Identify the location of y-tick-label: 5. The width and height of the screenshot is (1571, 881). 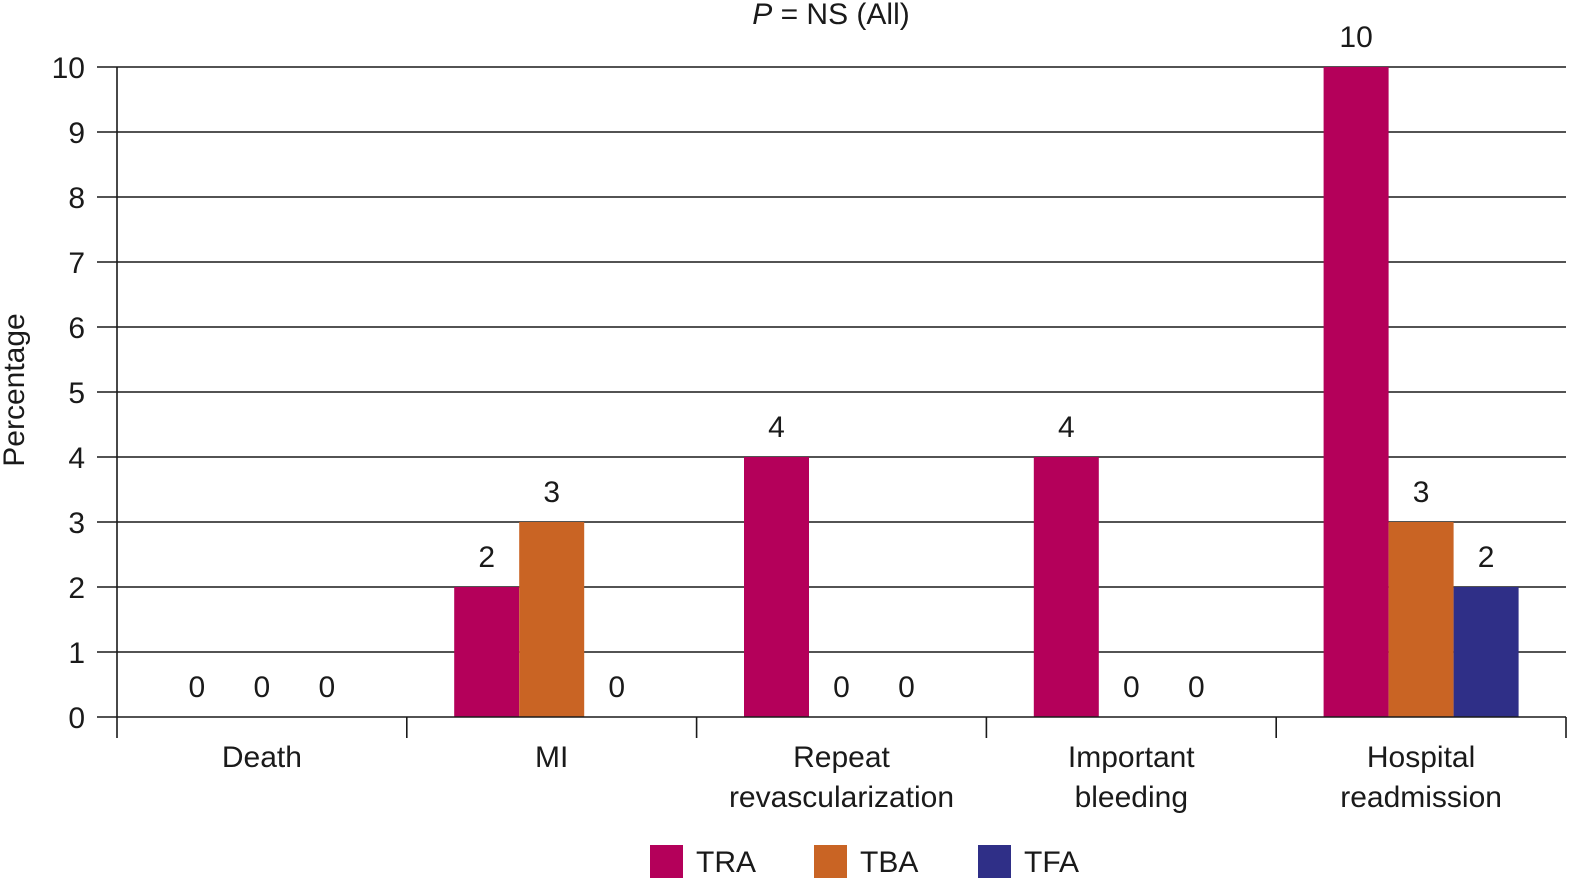
(76, 393).